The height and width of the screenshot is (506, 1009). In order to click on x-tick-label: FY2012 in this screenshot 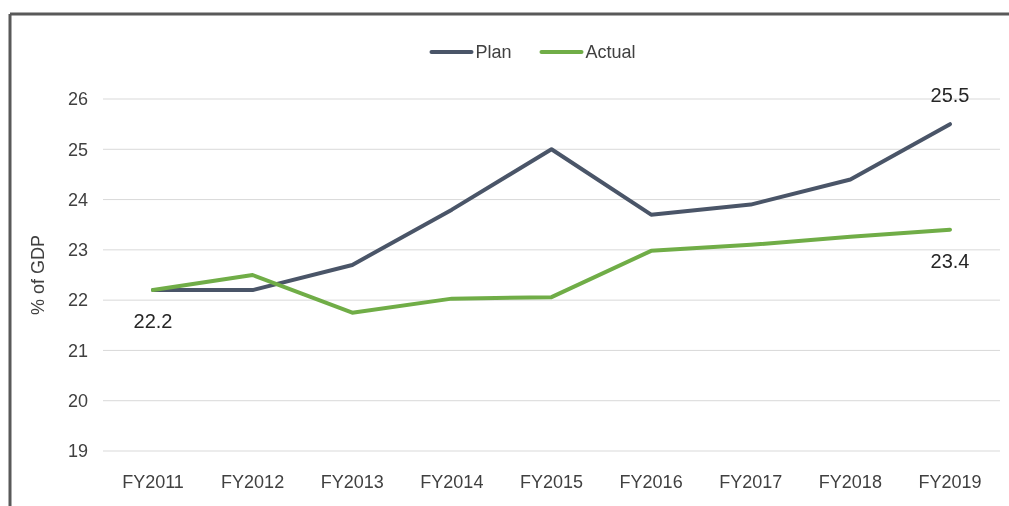, I will do `click(253, 482)`.